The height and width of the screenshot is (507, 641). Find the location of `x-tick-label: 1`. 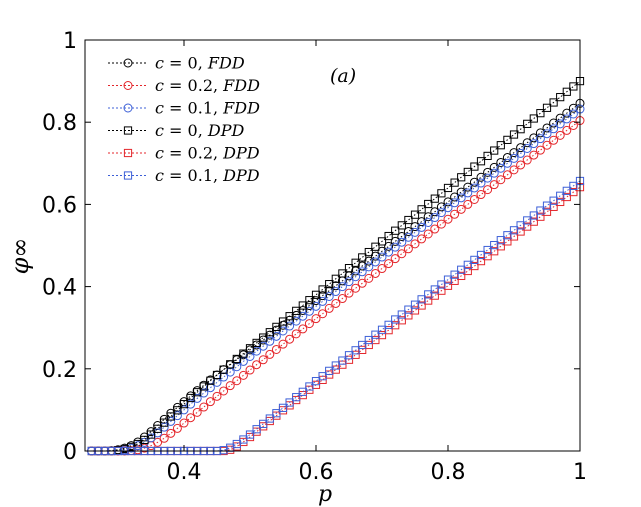

x-tick-label: 1 is located at coordinates (580, 472).